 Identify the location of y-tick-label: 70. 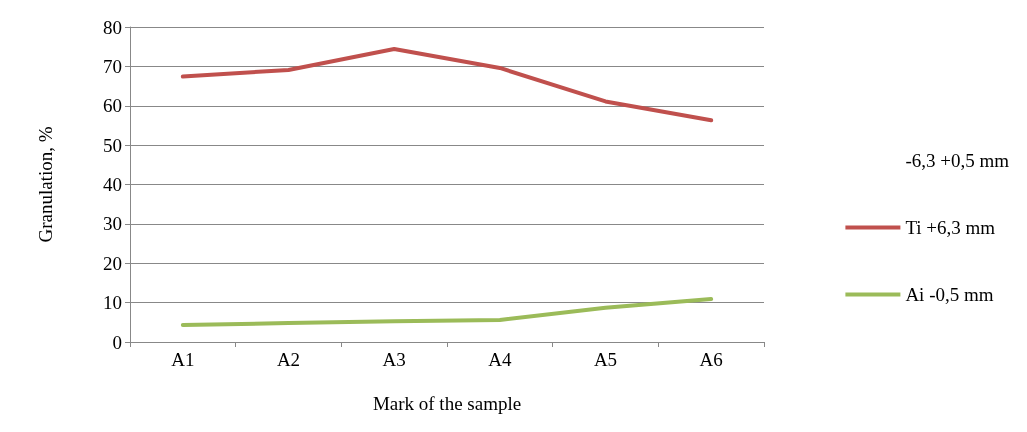
(112, 66).